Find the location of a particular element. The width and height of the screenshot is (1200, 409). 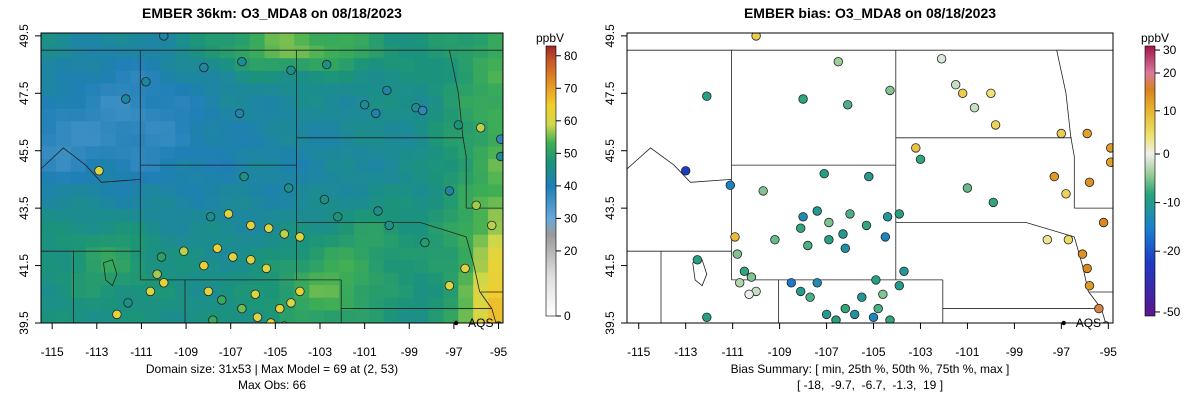

left-y-axis: 39.5 41.5 43.5 45.5 47.5 49.5 is located at coordinates (29, 179).